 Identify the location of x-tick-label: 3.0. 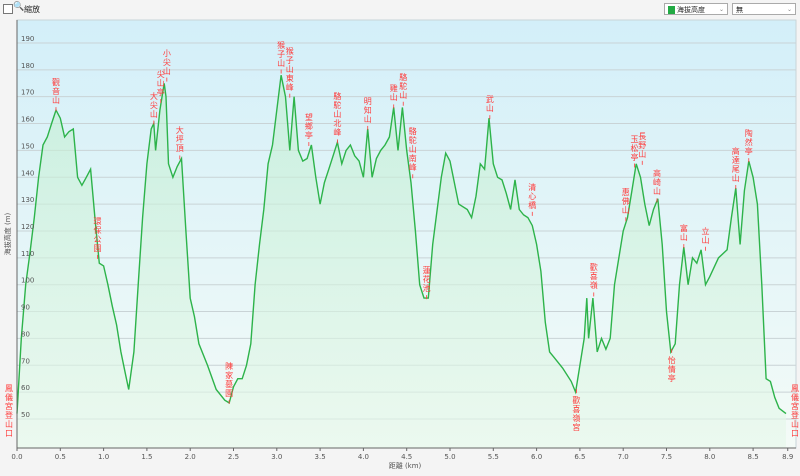
(276, 457).